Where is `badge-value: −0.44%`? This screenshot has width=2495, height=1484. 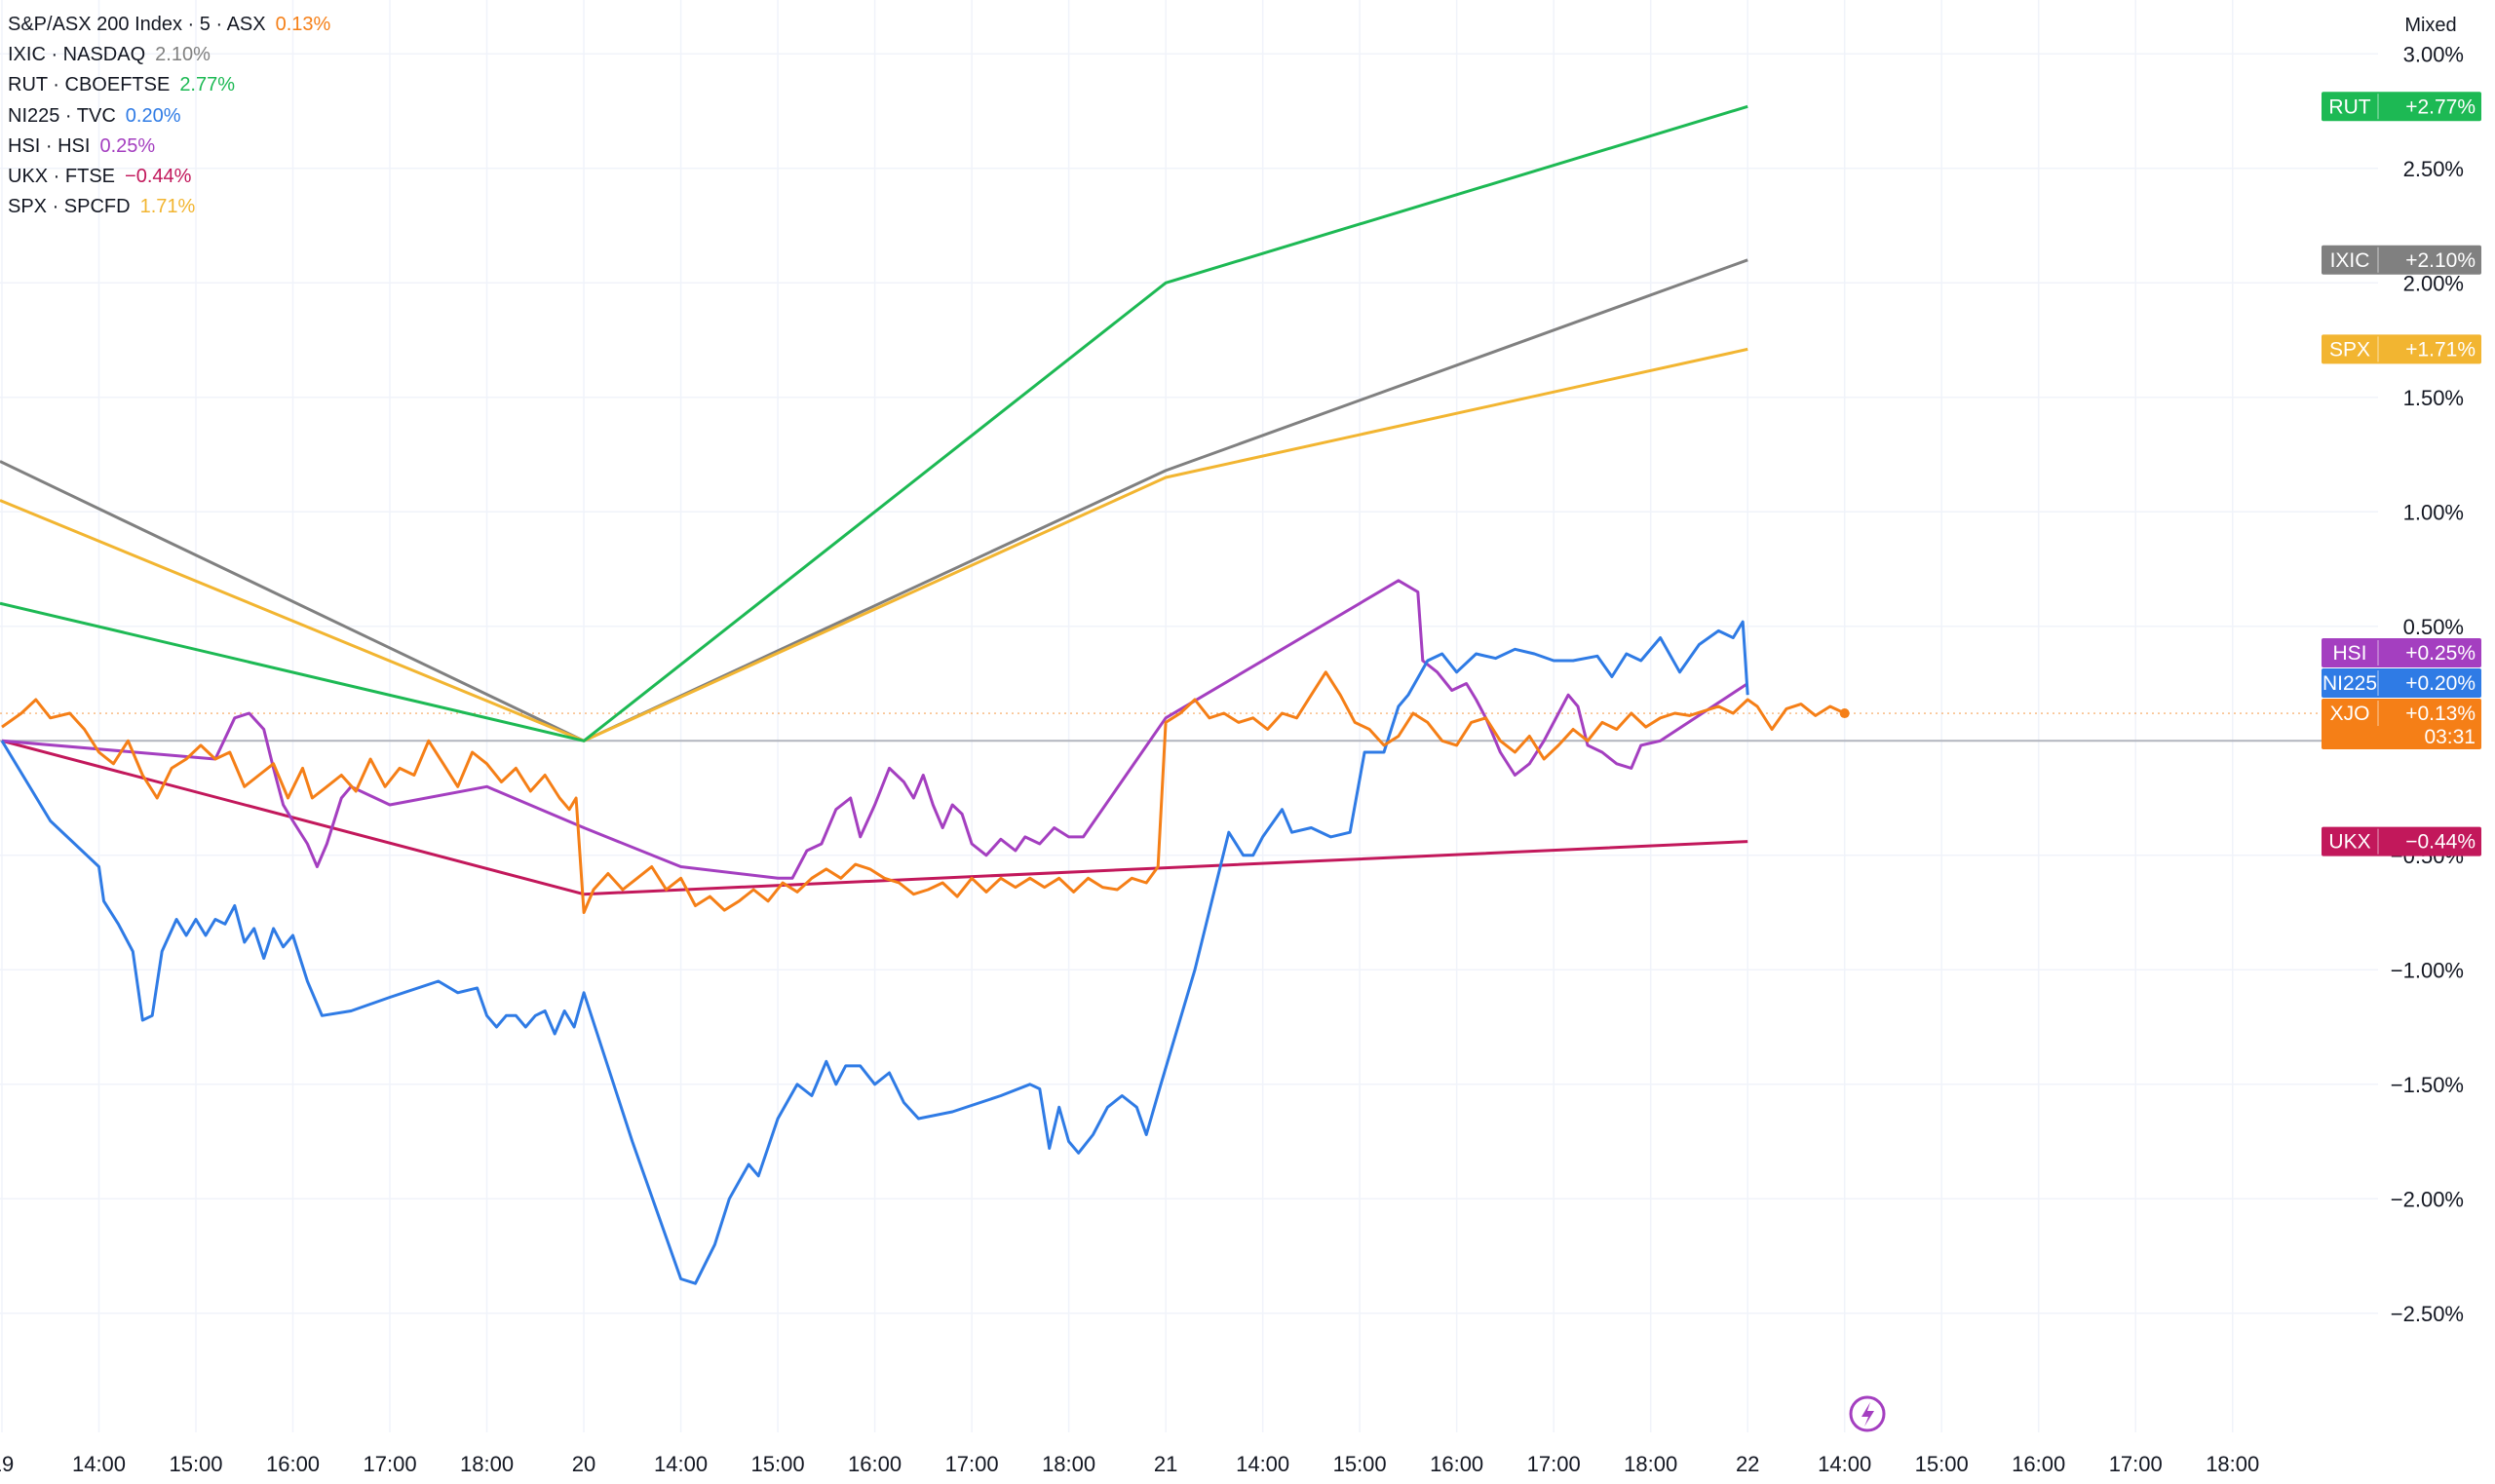 badge-value: −0.44% is located at coordinates (2440, 842).